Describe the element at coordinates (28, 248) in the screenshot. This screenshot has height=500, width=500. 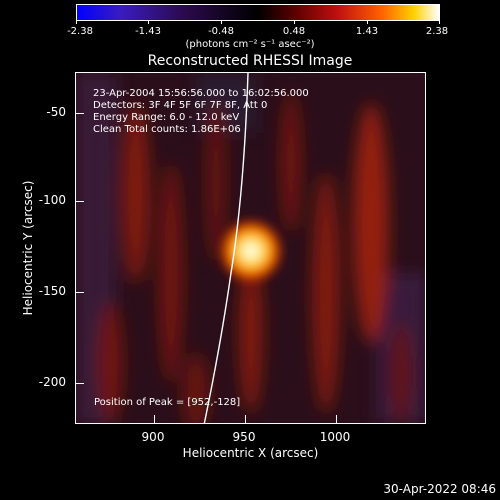
I see `y-axis-label: Heliocentric Y (arcsec)` at that location.